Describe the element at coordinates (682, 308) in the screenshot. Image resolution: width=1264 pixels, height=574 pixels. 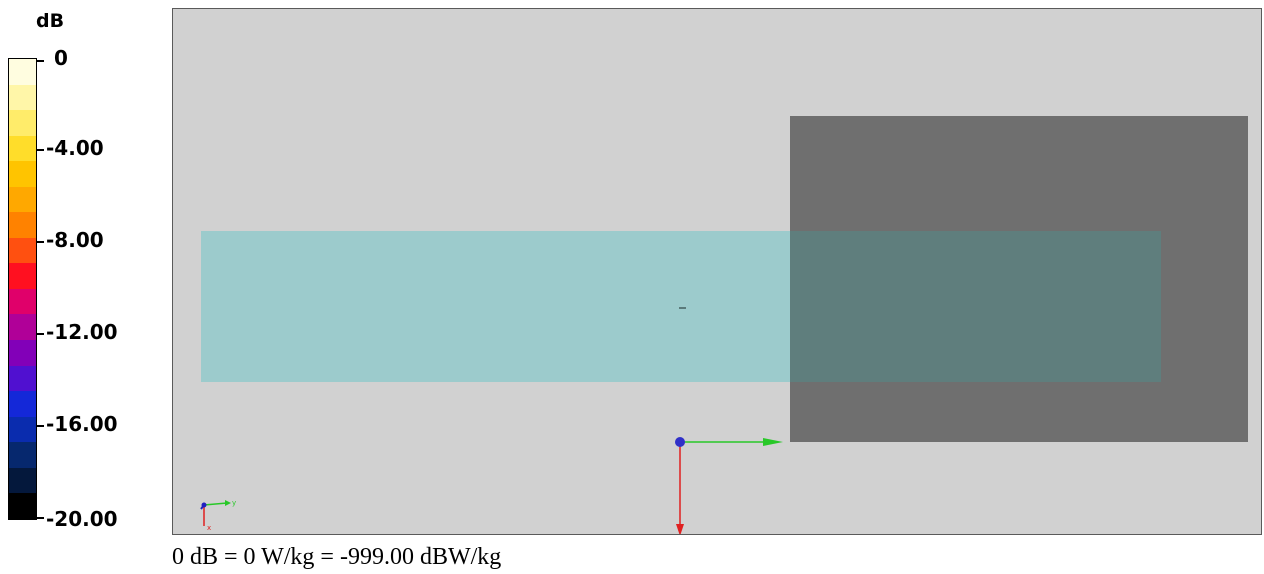
I see `center-marker` at that location.